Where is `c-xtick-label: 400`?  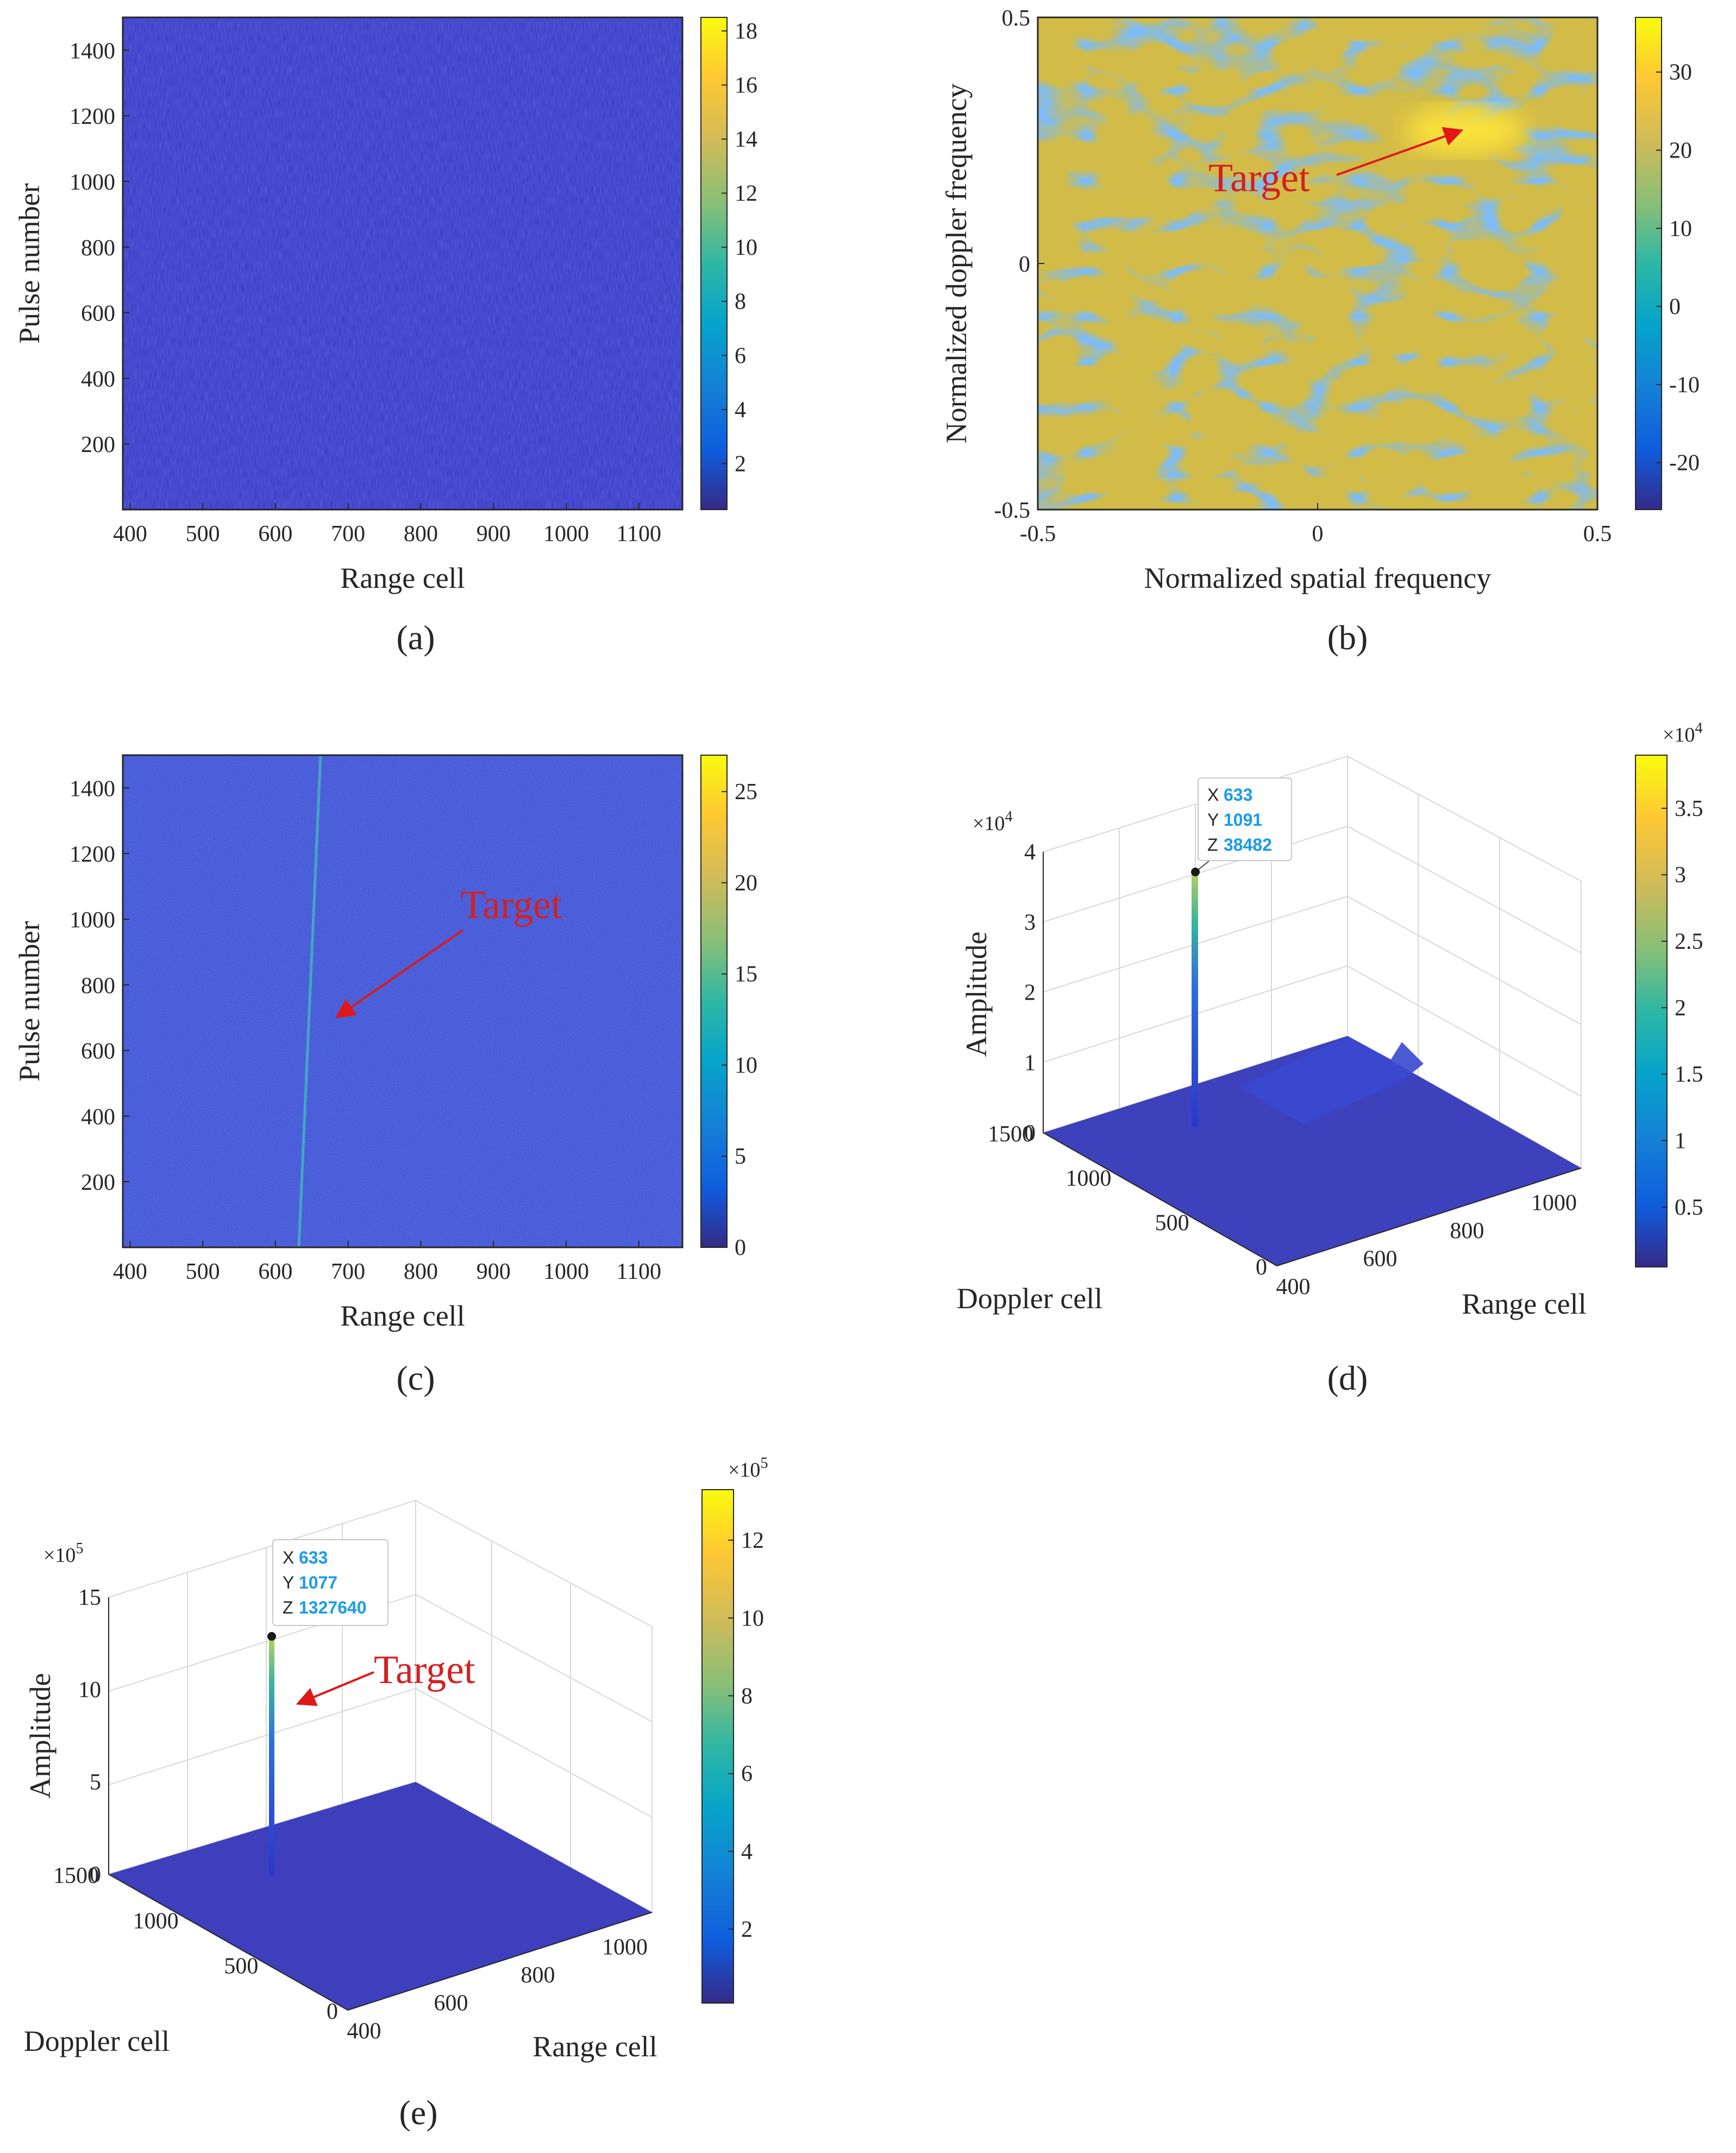
c-xtick-label: 400 is located at coordinates (130, 1271).